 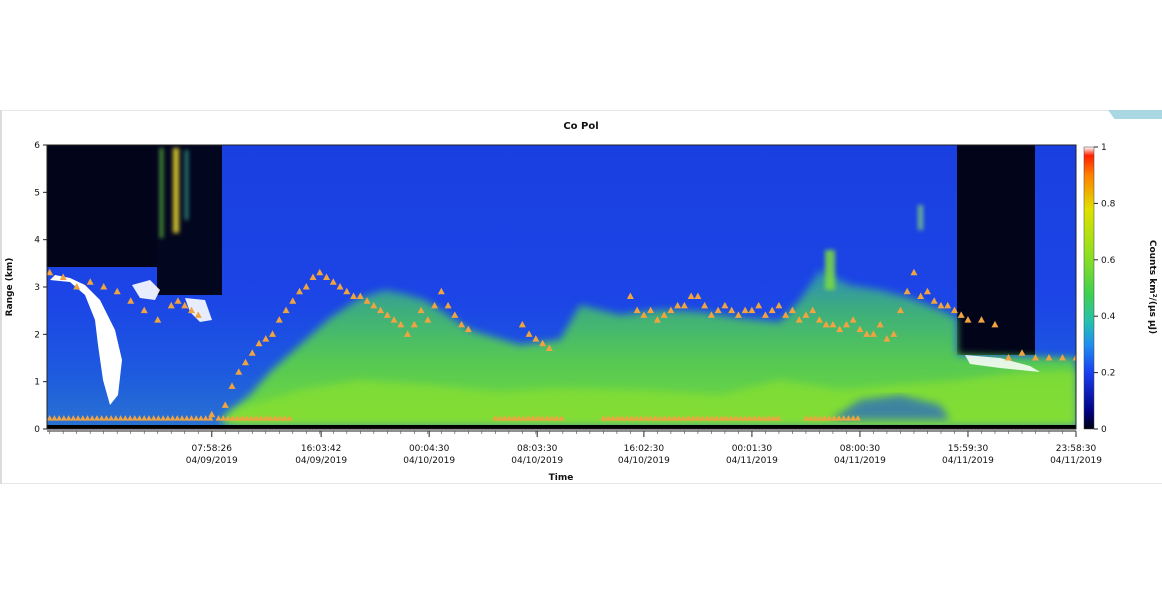 I want to click on x-tick-time: 16:02:30, so click(x=644, y=449).